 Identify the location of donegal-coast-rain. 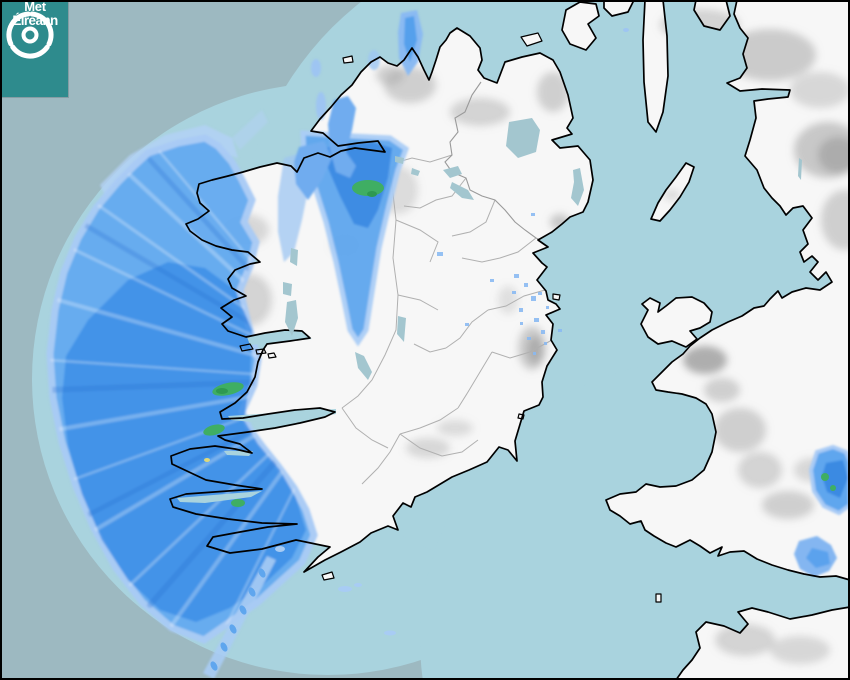
(342, 137).